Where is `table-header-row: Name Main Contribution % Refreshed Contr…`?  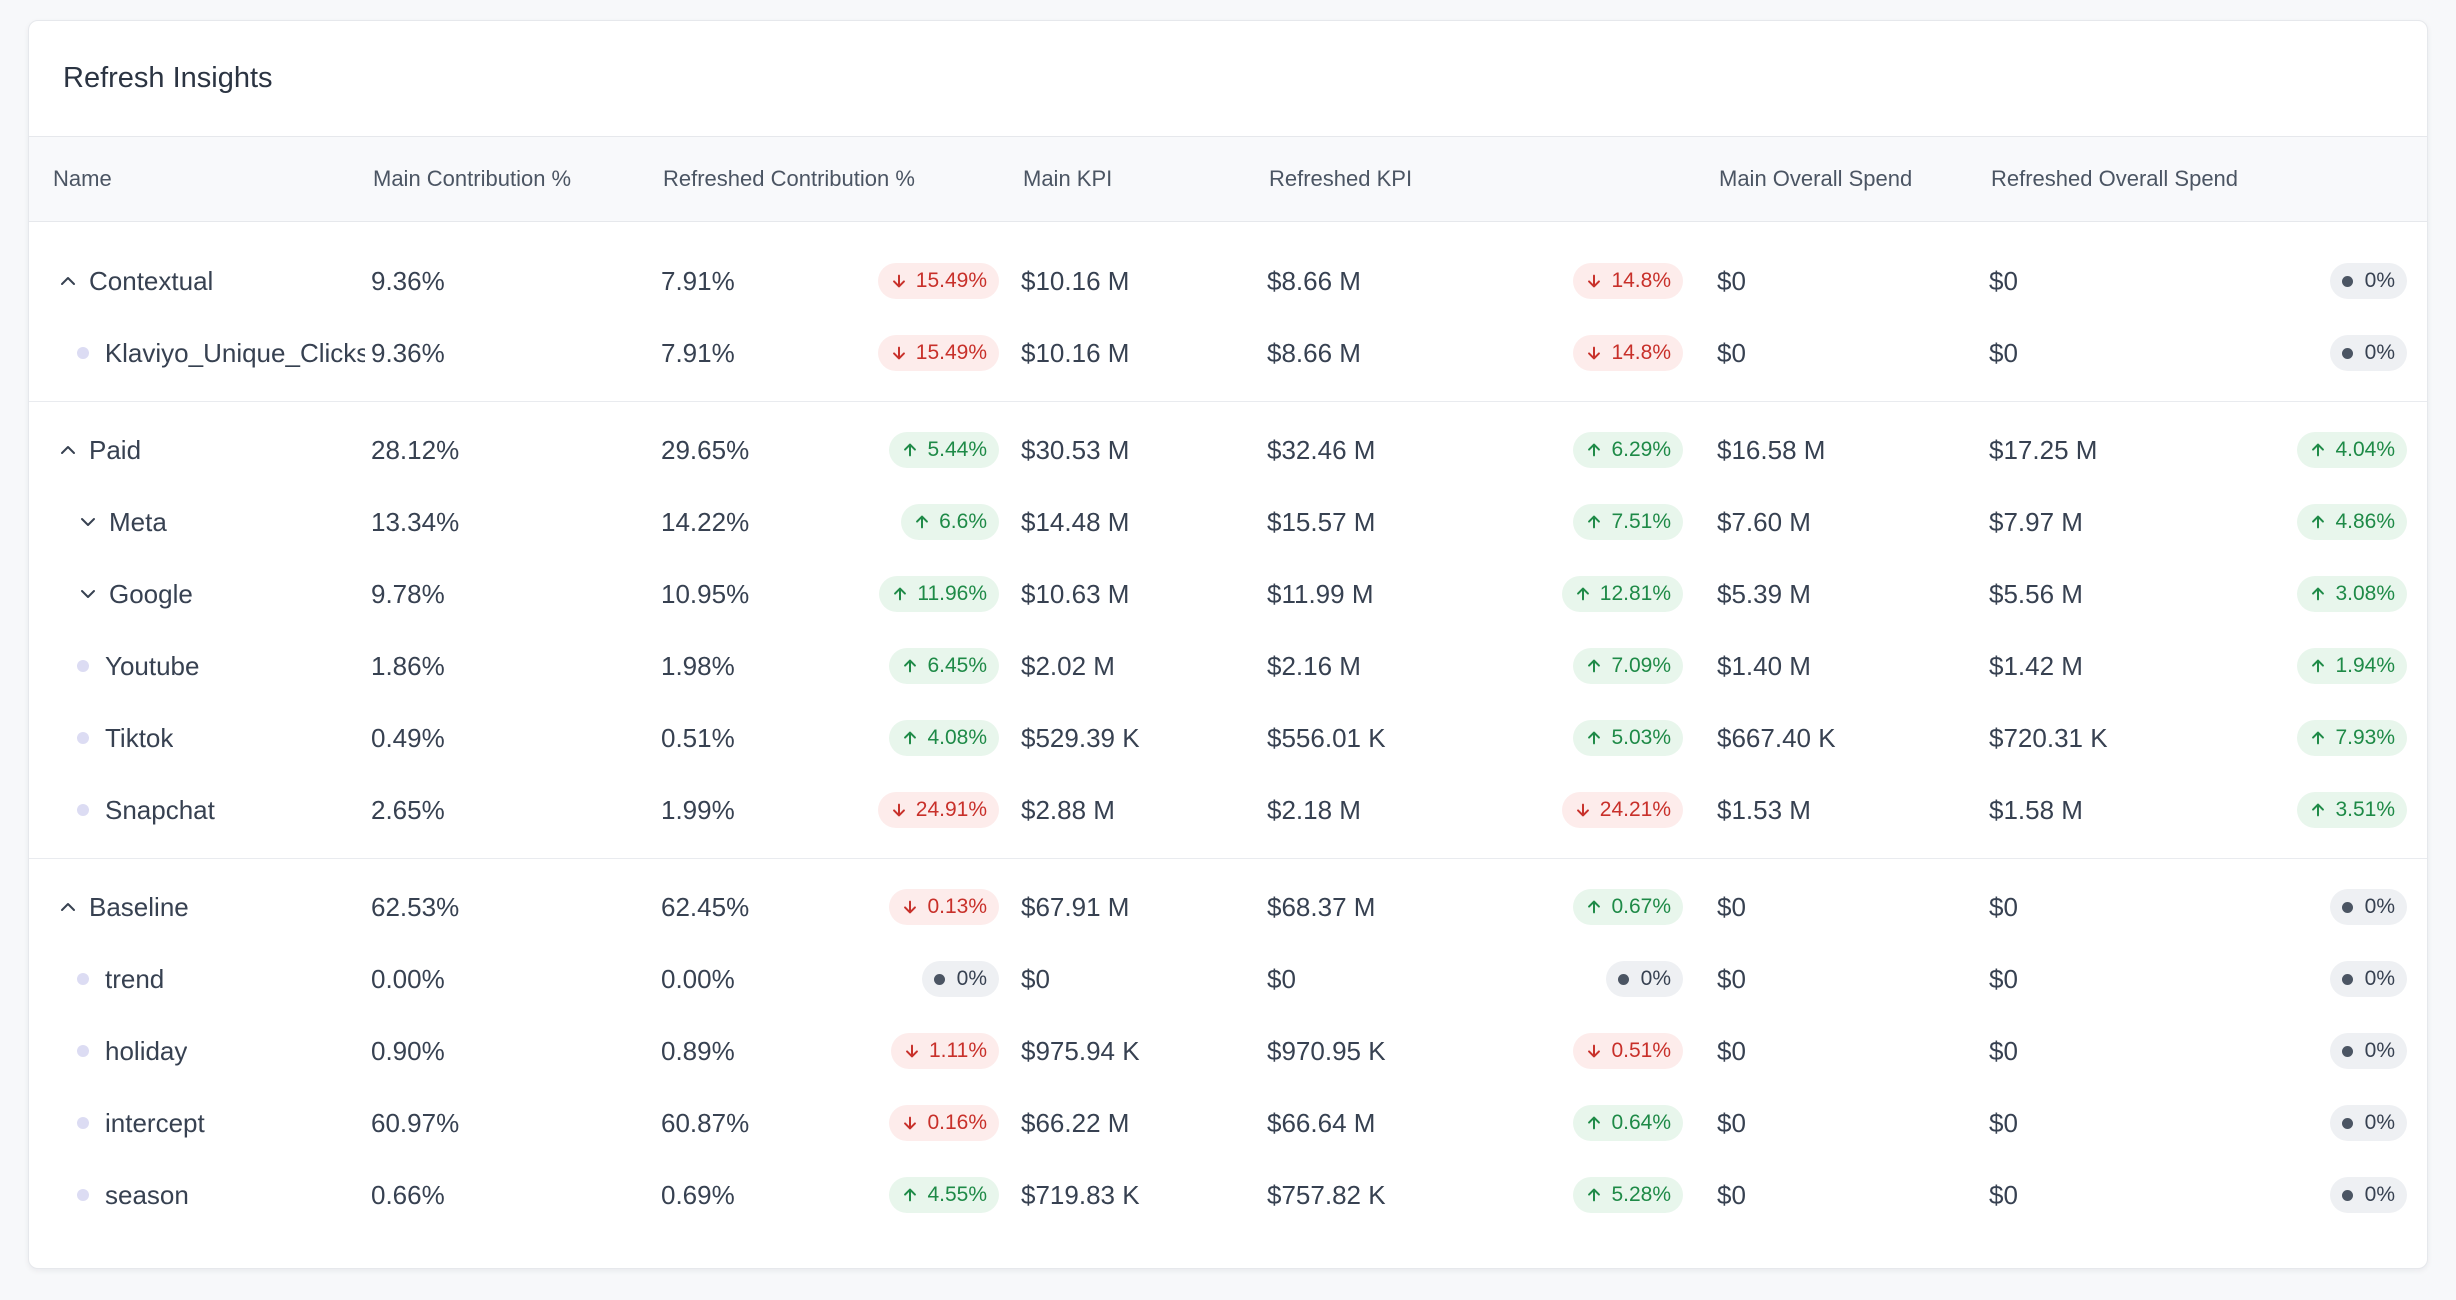
table-header-row: Name Main Contribution % Refreshed Contr… is located at coordinates (1228, 179).